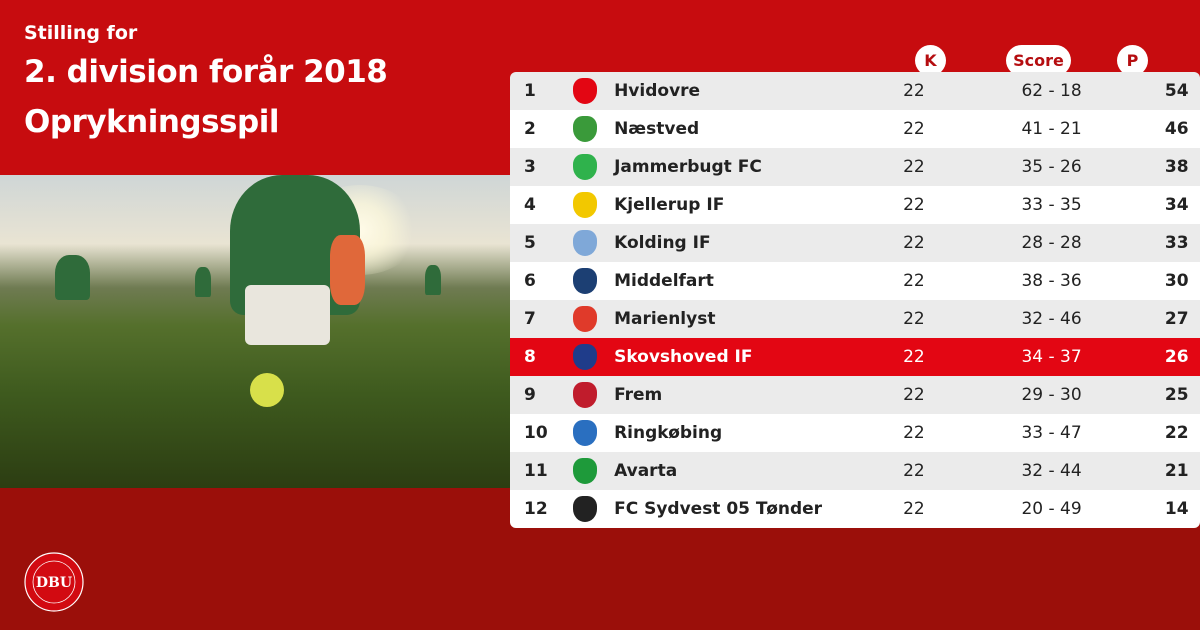  I want to click on position: 9, so click(530, 395).